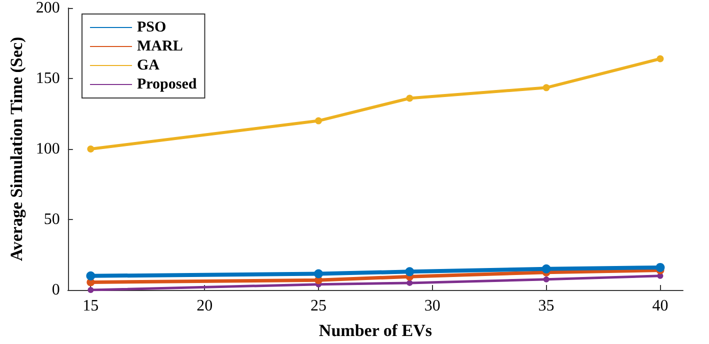 Image resolution: width=709 pixels, height=344 pixels. Describe the element at coordinates (48, 78) in the screenshot. I see `y-tick-label: 150` at that location.